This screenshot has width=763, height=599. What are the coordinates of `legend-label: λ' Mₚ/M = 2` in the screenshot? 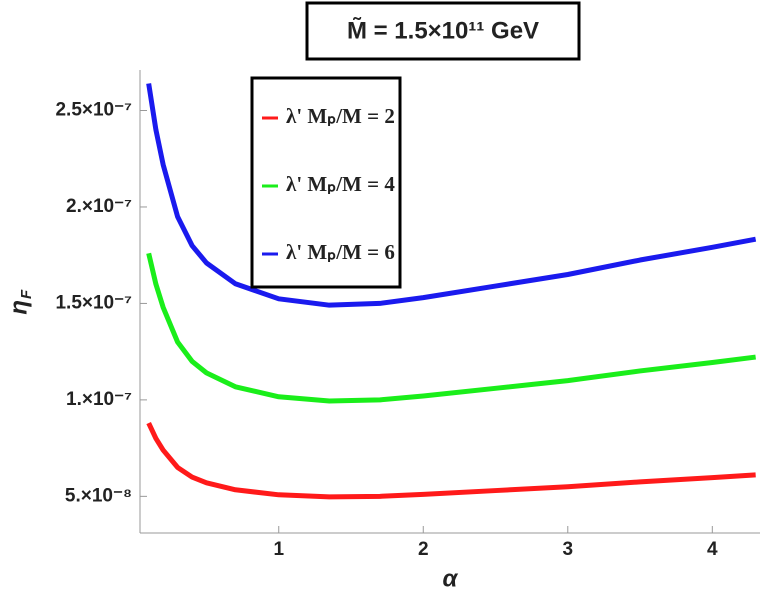 It's located at (340, 116).